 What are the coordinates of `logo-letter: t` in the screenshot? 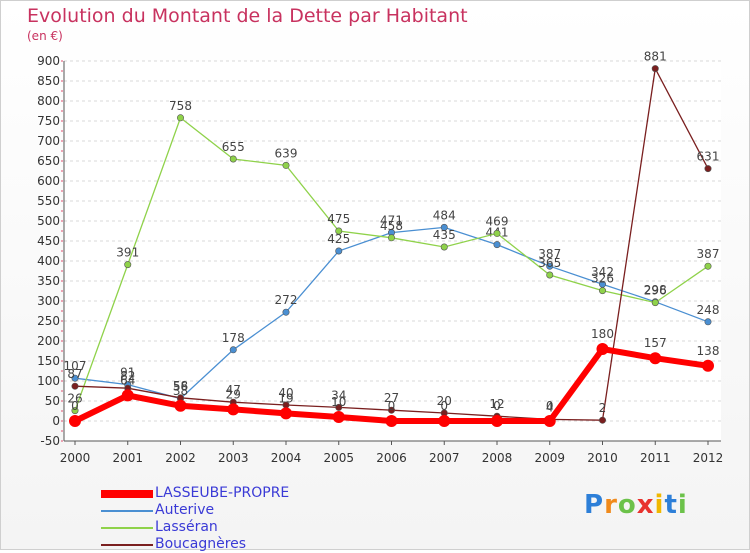 It's located at (671, 505).